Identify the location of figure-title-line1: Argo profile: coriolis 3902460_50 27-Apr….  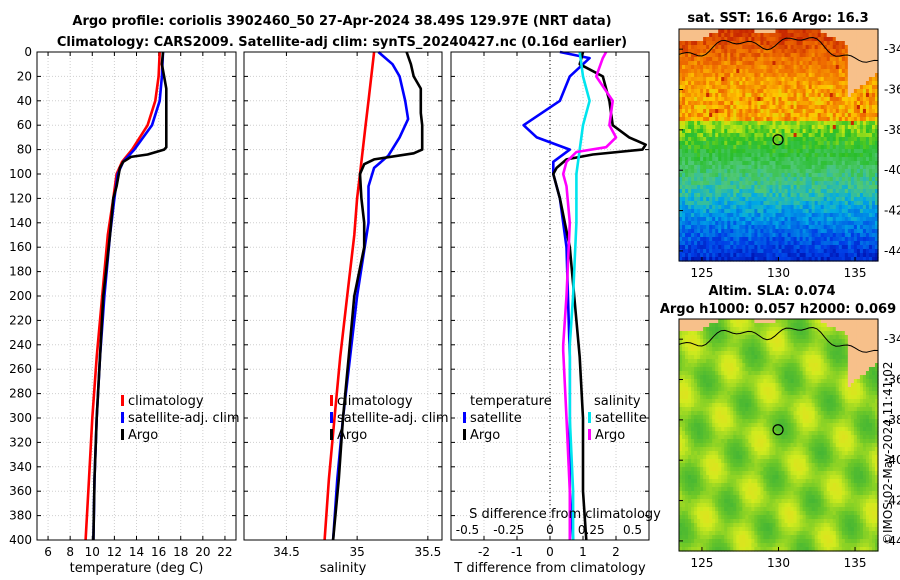
(341, 21).